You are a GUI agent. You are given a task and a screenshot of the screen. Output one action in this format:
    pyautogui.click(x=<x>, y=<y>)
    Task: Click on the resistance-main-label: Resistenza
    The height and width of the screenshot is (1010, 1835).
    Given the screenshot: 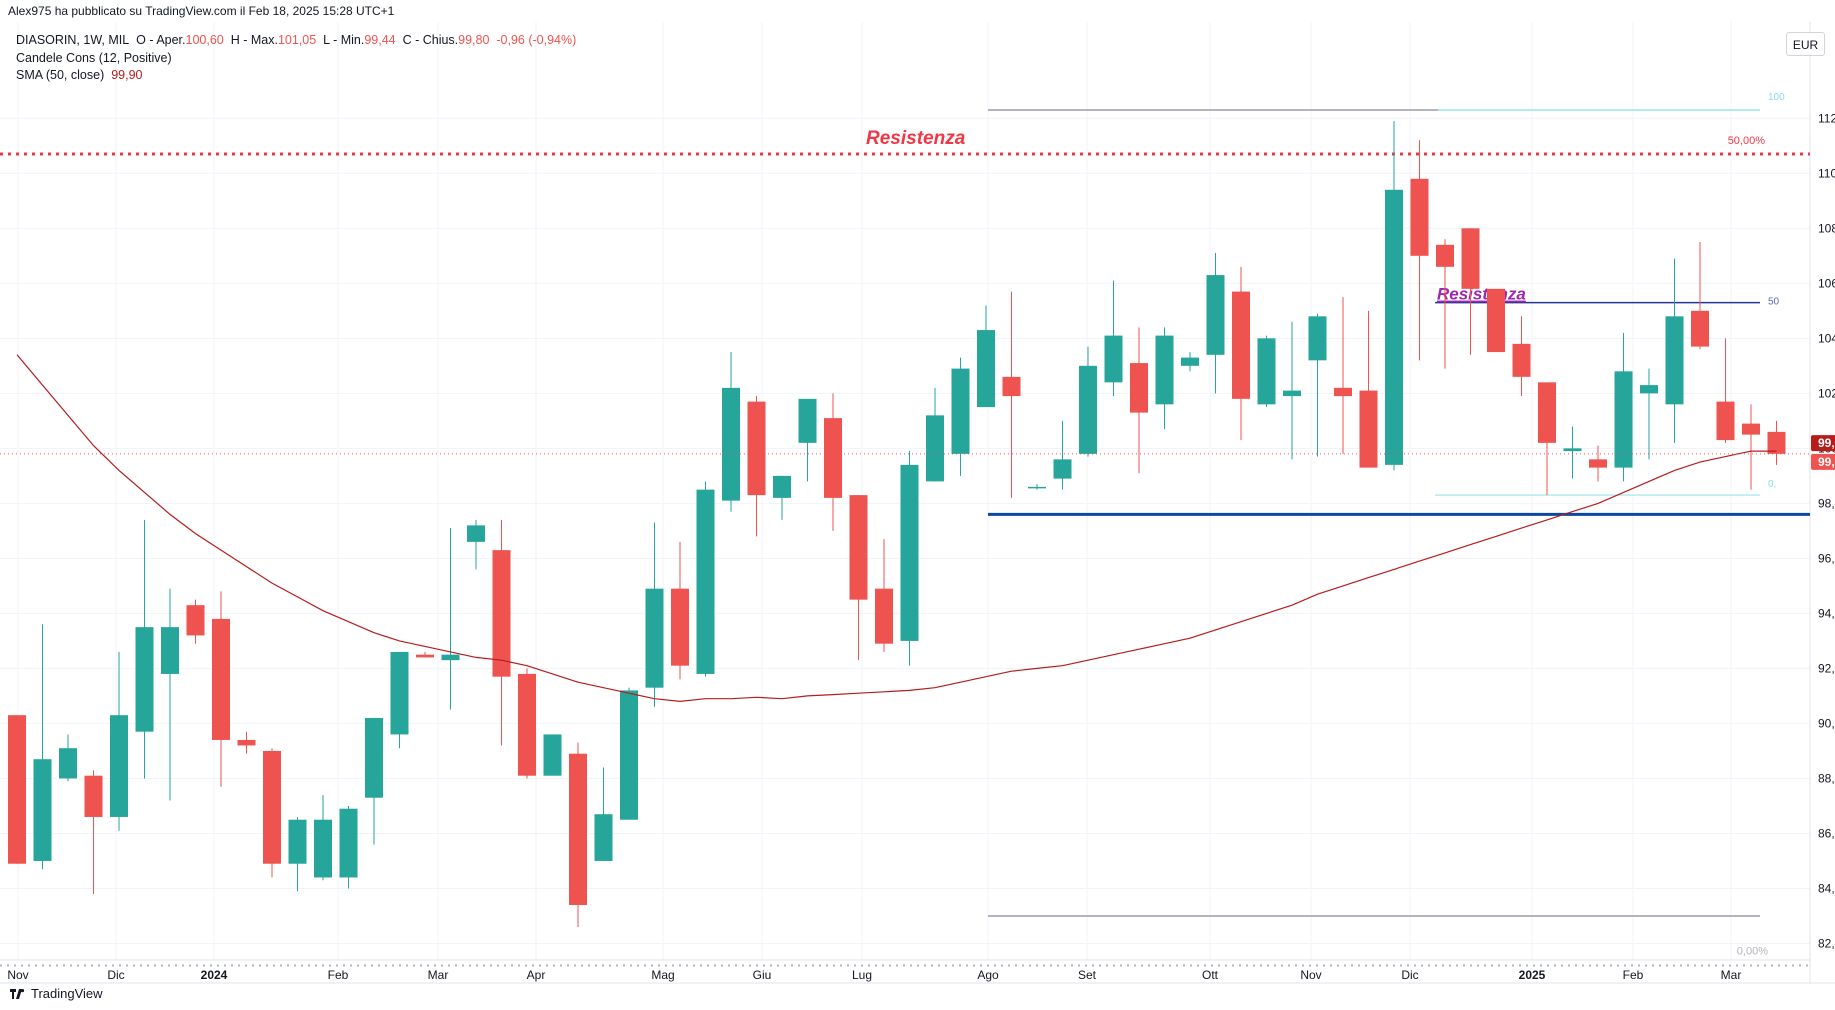 What is the action you would take?
    pyautogui.click(x=916, y=138)
    